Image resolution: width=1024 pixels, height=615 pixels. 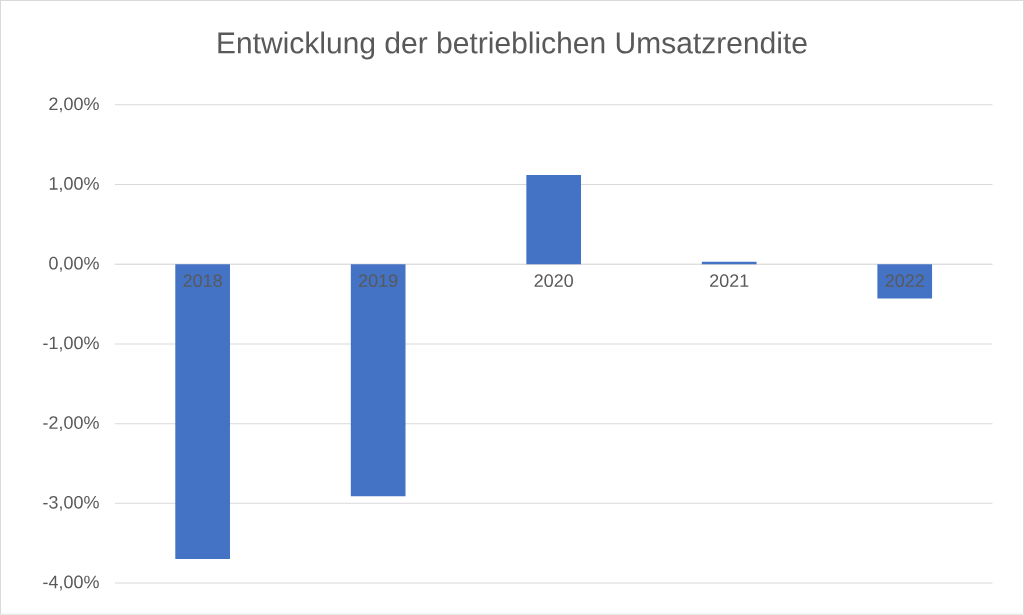 I want to click on x-tick-label: 2022, so click(x=904, y=281).